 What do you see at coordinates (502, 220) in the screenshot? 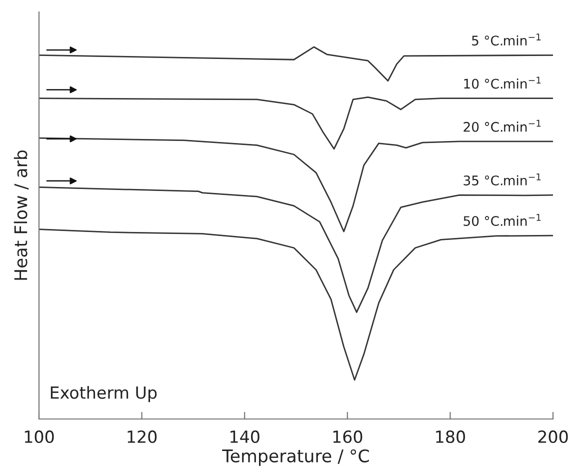
I see `series-label: 50 °C.min$^{−1}$` at bounding box center [502, 220].